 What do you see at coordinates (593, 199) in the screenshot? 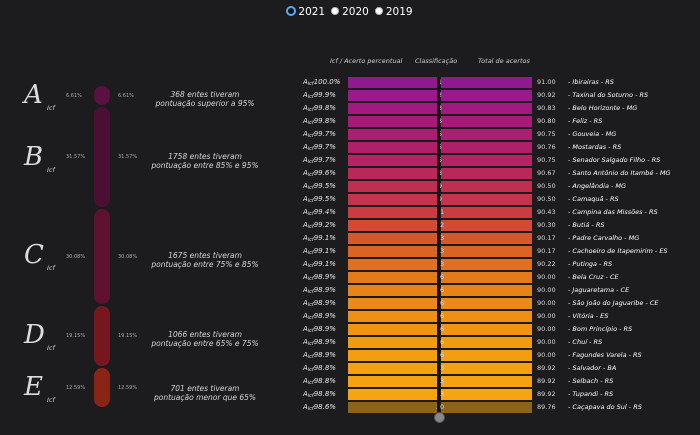
I see `entity-name: - Camaquã - RS` at bounding box center [593, 199].